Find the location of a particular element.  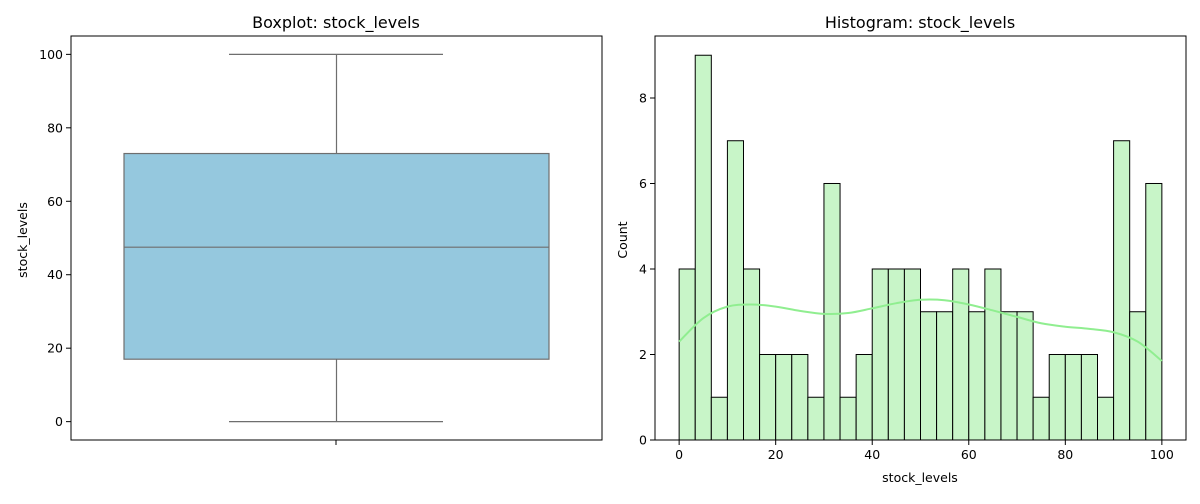

boxplot-y-tick-label: 100 is located at coordinates (51, 54).